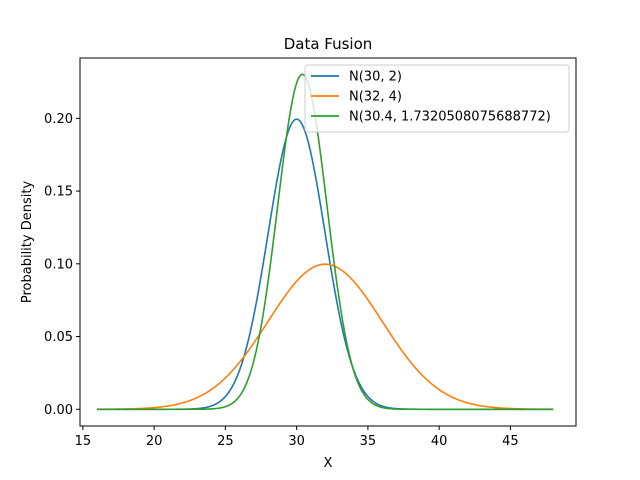  What do you see at coordinates (328, 44) in the screenshot?
I see `chart-title: Data Fusion` at bounding box center [328, 44].